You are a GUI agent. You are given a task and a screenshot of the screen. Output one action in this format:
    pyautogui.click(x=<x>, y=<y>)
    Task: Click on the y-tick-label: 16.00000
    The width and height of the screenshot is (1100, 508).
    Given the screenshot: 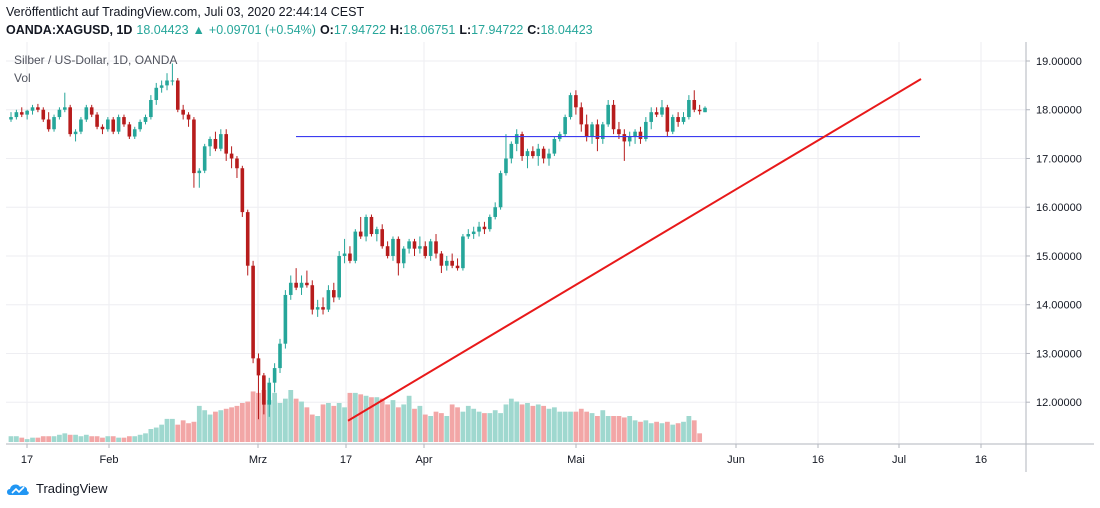 What is the action you would take?
    pyautogui.click(x=1059, y=208)
    